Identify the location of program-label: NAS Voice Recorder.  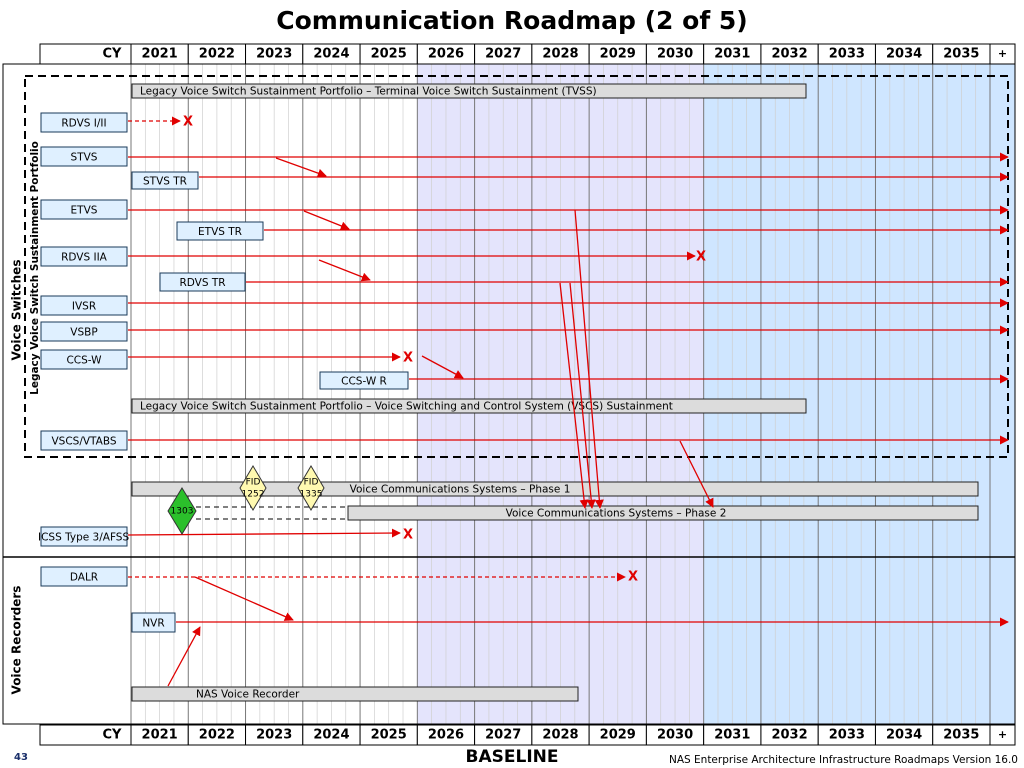
(248, 695).